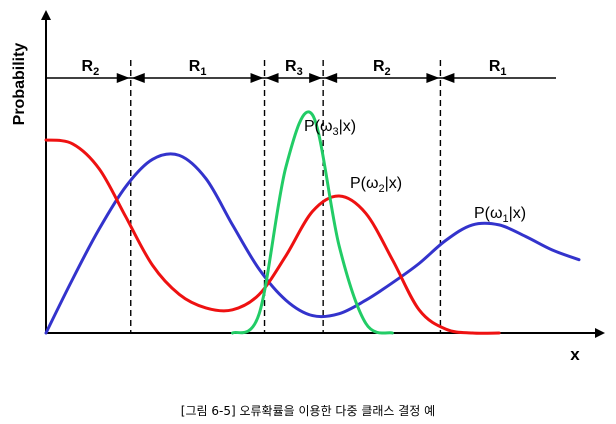 Image resolution: width=616 pixels, height=424 pixels. What do you see at coordinates (308, 411) in the screenshot?
I see `figure-caption: [그림 6-5] 오류확률을 이용한 다중 클래스 결정 예` at bounding box center [308, 411].